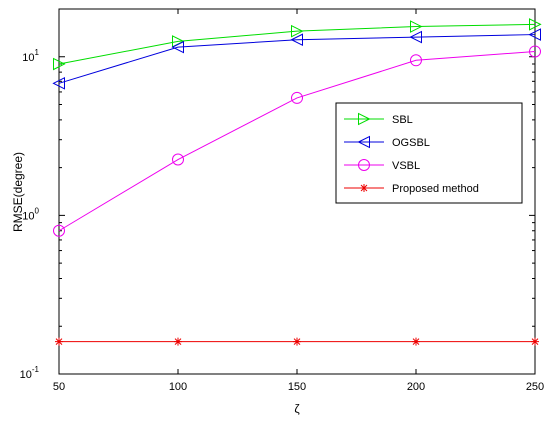 This screenshot has height=429, width=550. Describe the element at coordinates (30, 373) in the screenshot. I see `y-tick-label: 10⁻¹` at that location.